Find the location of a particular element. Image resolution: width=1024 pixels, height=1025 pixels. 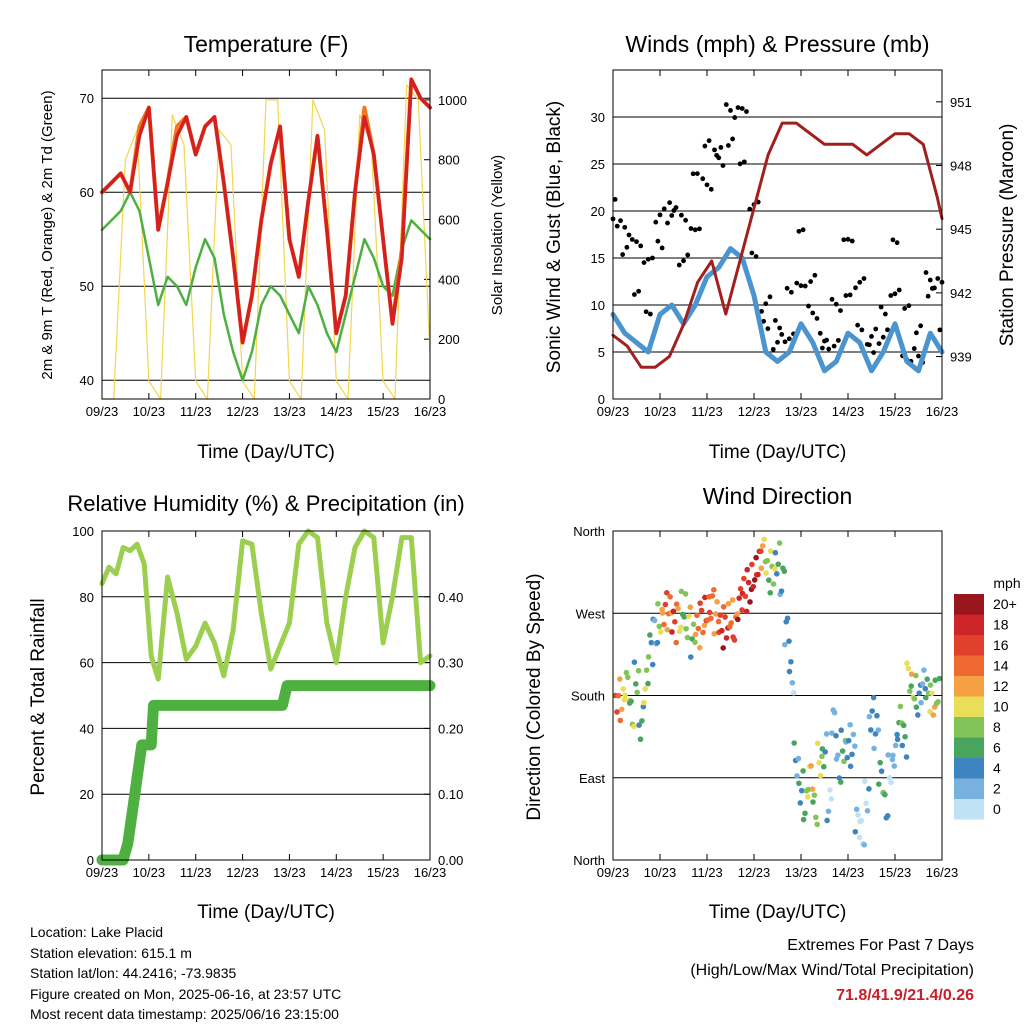

winds-y-tick-label: 10 is located at coordinates (598, 305).